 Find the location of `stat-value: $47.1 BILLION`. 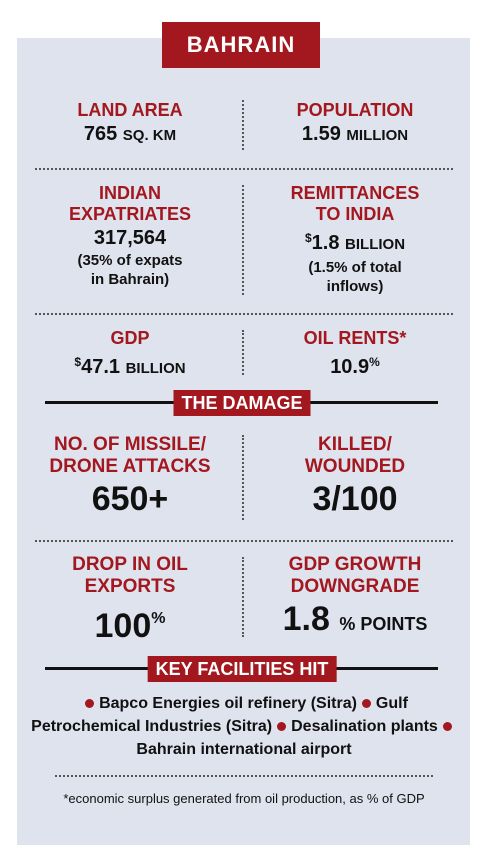

stat-value: $47.1 BILLION is located at coordinates (130, 365).